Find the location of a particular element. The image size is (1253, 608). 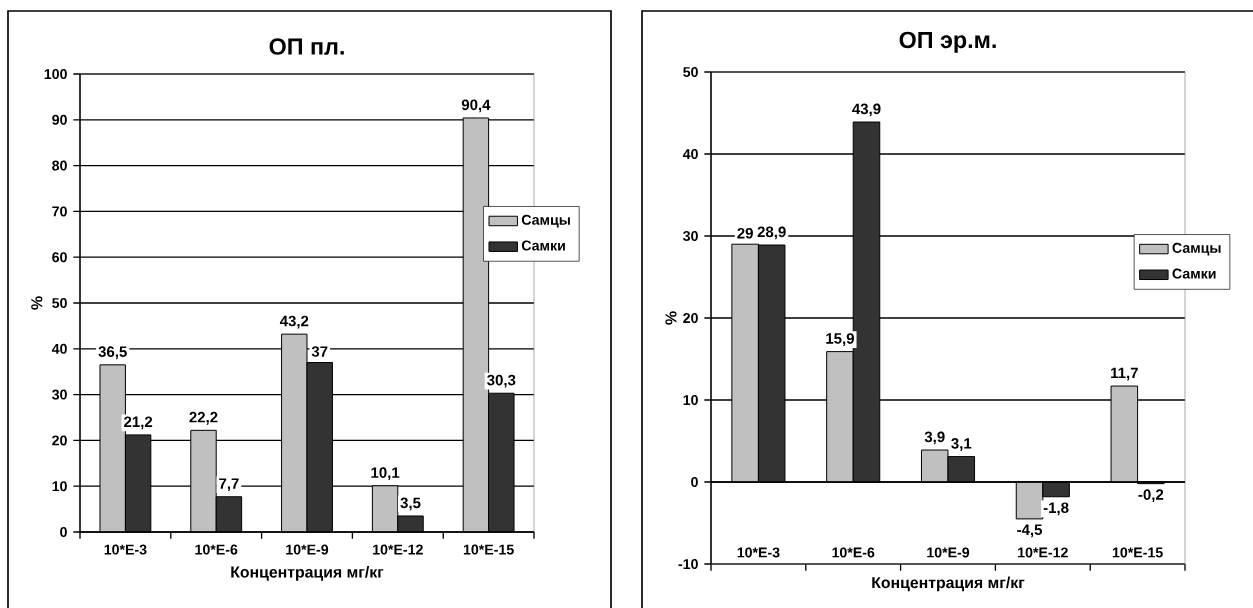

y-tick-label: 80 is located at coordinates (59, 165).